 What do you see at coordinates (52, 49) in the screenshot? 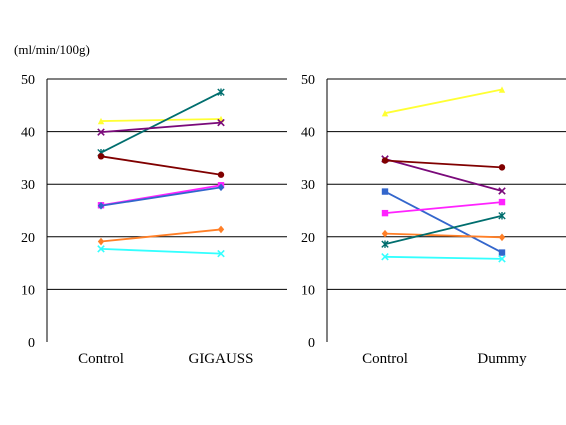
I see `y-axis-unit-label: (ml/min/100g)` at bounding box center [52, 49].